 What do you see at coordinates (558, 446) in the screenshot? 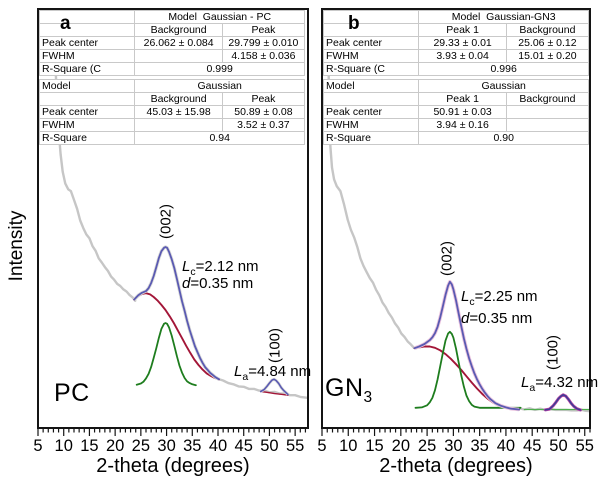
I see `x-tick-label: 50` at bounding box center [558, 446].